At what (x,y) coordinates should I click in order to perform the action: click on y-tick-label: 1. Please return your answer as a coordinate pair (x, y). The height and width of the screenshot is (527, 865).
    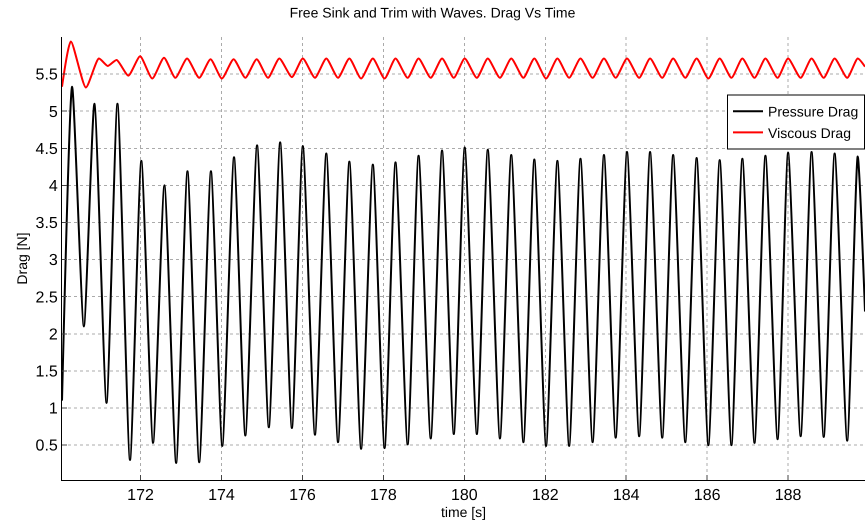
    Looking at the image, I should click on (53, 409).